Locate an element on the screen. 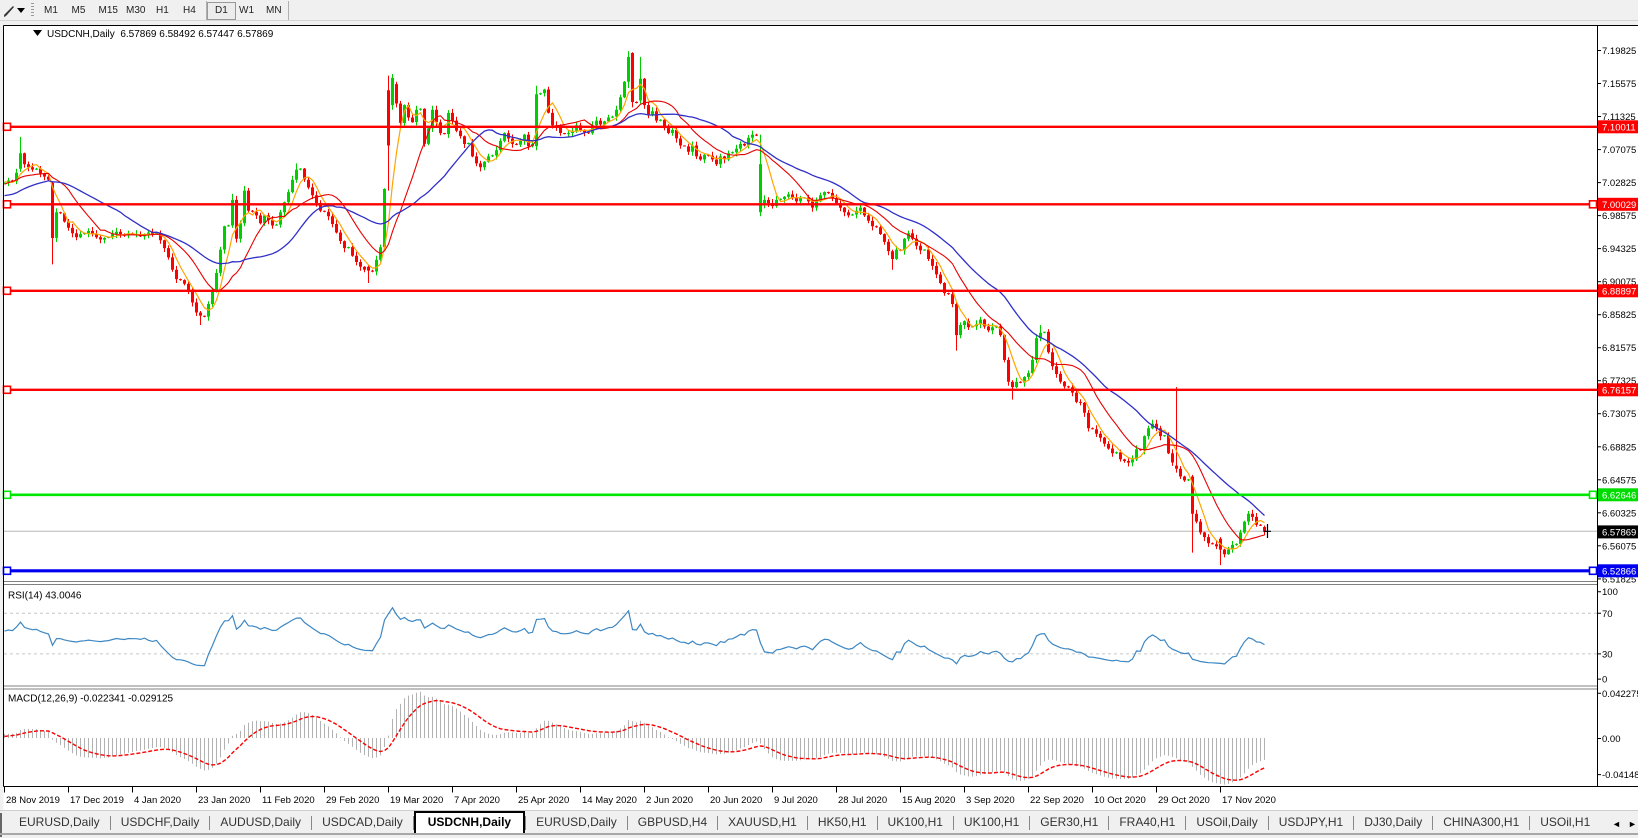  svg-text: 100 is located at coordinates (1610, 592).